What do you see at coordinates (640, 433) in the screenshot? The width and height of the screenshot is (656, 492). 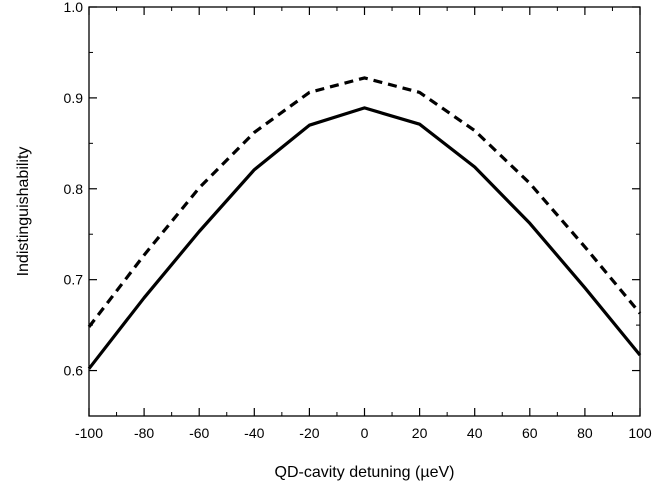 I see `x-tick-label: 100` at bounding box center [640, 433].